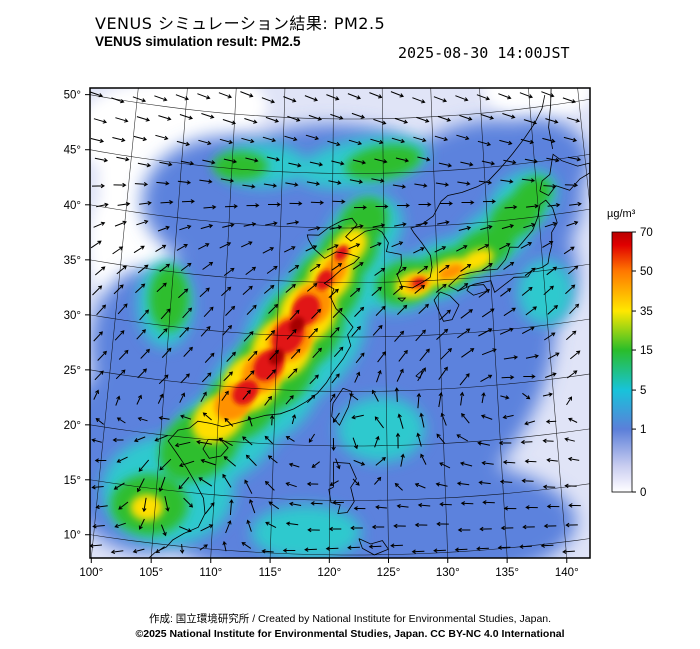 The width and height of the screenshot is (700, 649). What do you see at coordinates (622, 362) in the screenshot?
I see `colorbar-bar` at bounding box center [622, 362].